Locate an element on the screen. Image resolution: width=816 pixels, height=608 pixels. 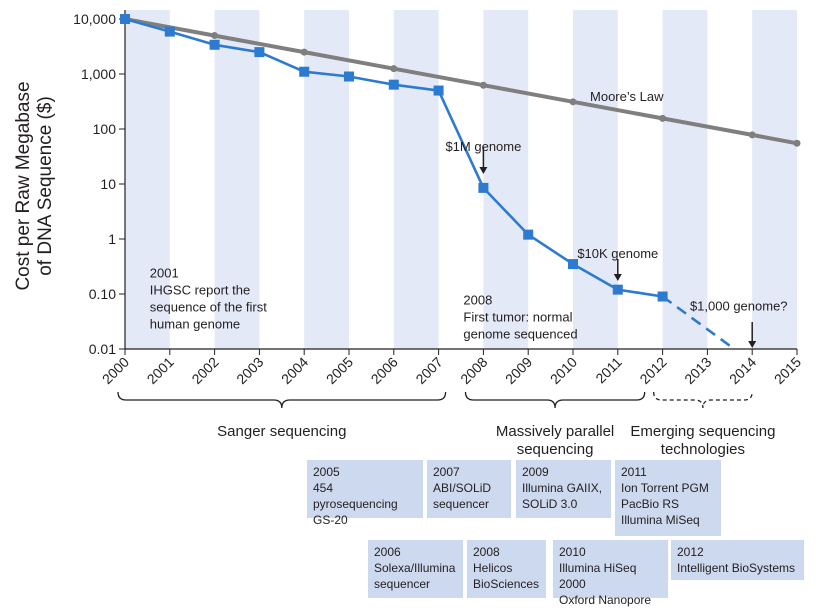
x-tick-label: 2013 is located at coordinates (697, 370).